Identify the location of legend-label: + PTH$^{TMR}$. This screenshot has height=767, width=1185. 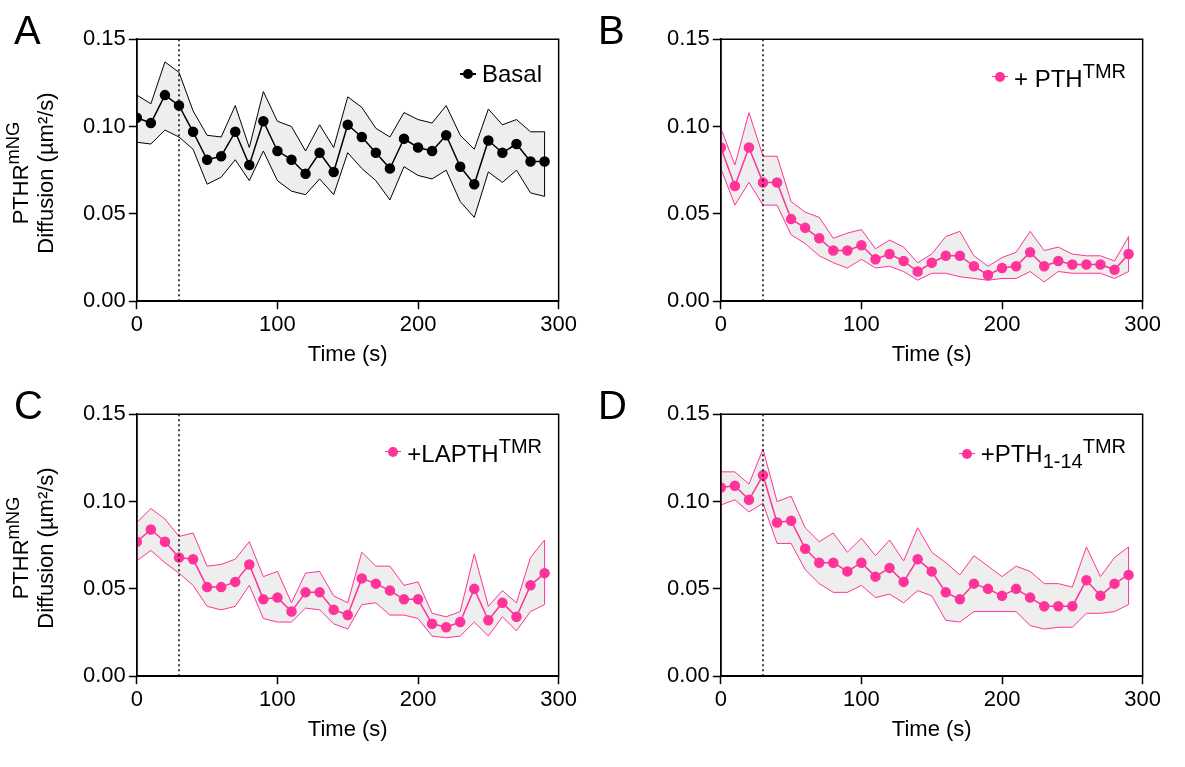
(1069, 76).